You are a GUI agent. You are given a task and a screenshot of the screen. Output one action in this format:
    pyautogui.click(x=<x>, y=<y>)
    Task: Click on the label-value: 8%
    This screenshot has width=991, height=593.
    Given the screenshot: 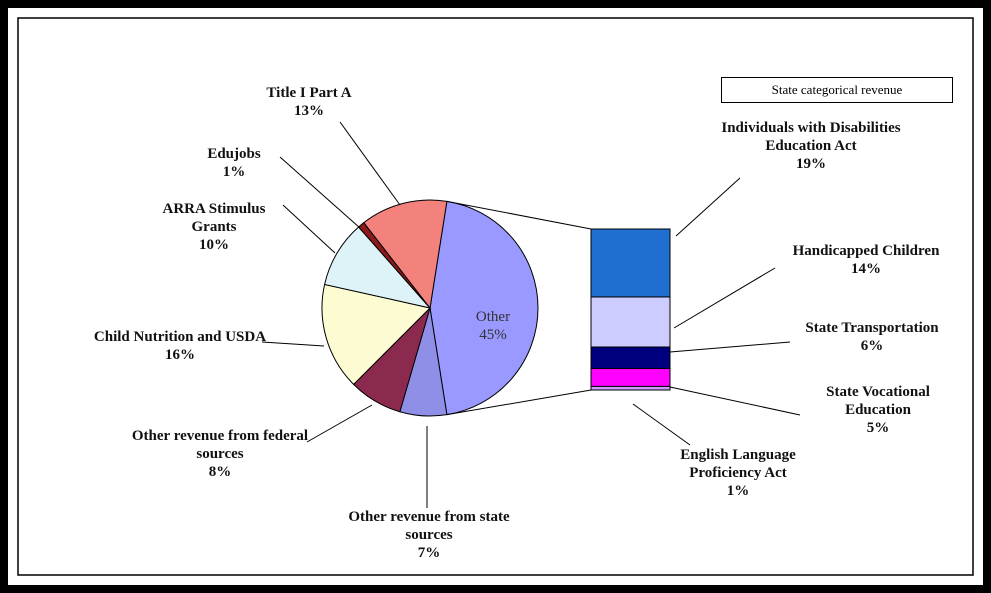 What is the action you would take?
    pyautogui.click(x=220, y=472)
    